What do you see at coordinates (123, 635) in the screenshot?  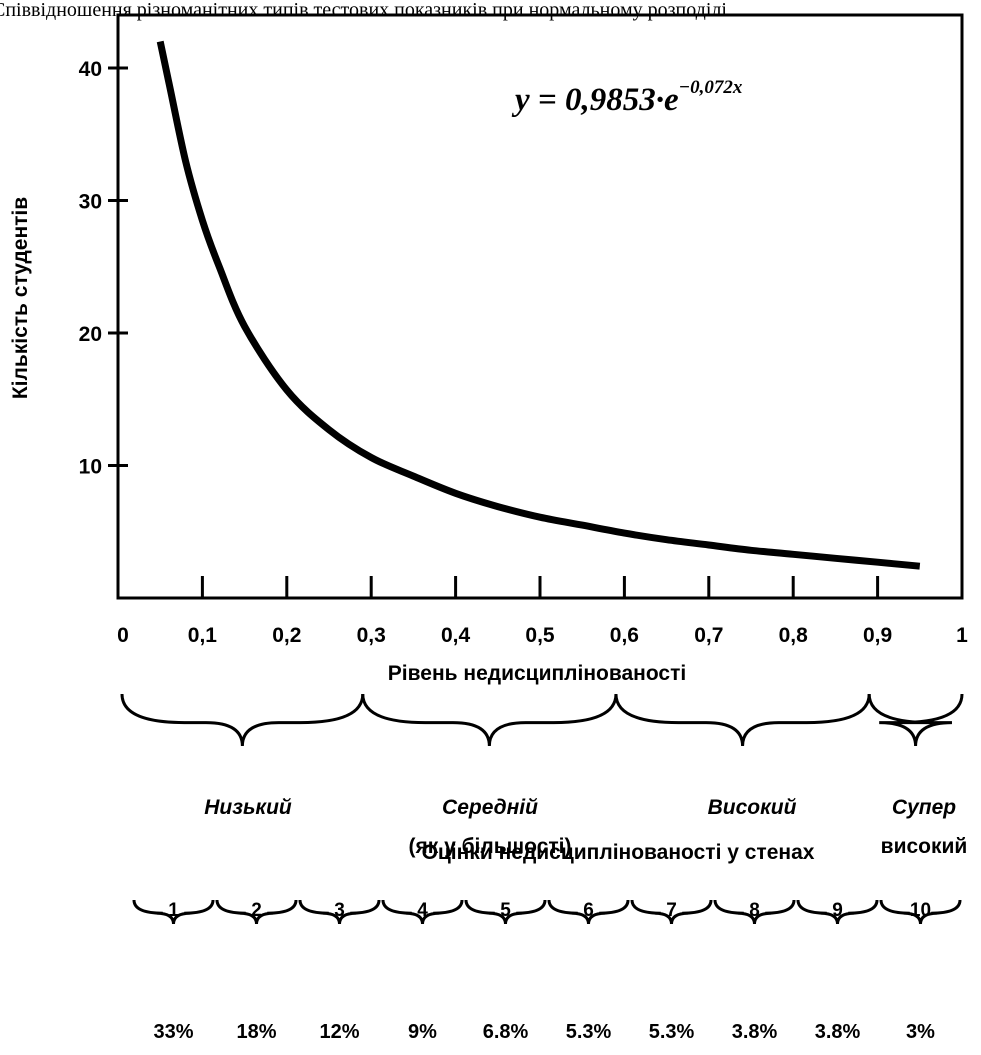 I see `x-tick-label: 0` at bounding box center [123, 635].